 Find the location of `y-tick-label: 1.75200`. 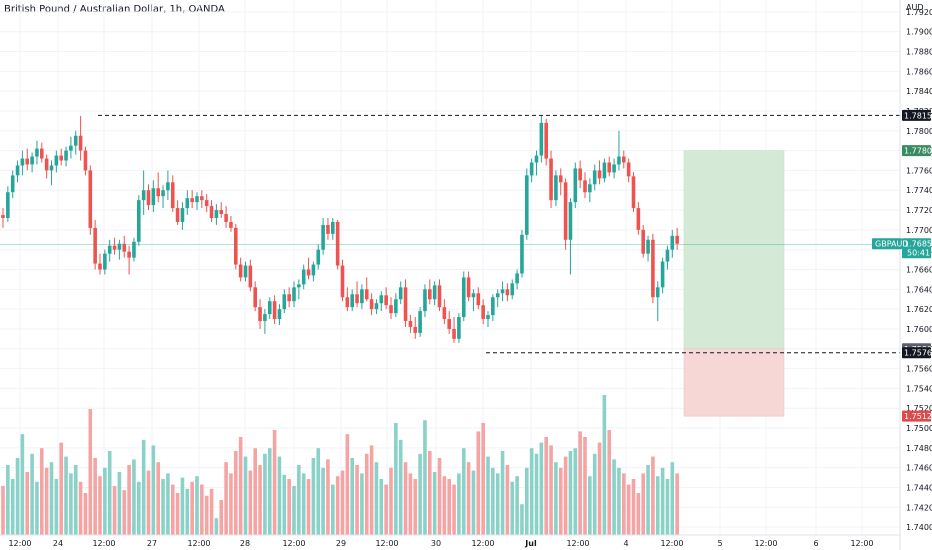

y-tick-label: 1.75200 is located at coordinates (919, 408).